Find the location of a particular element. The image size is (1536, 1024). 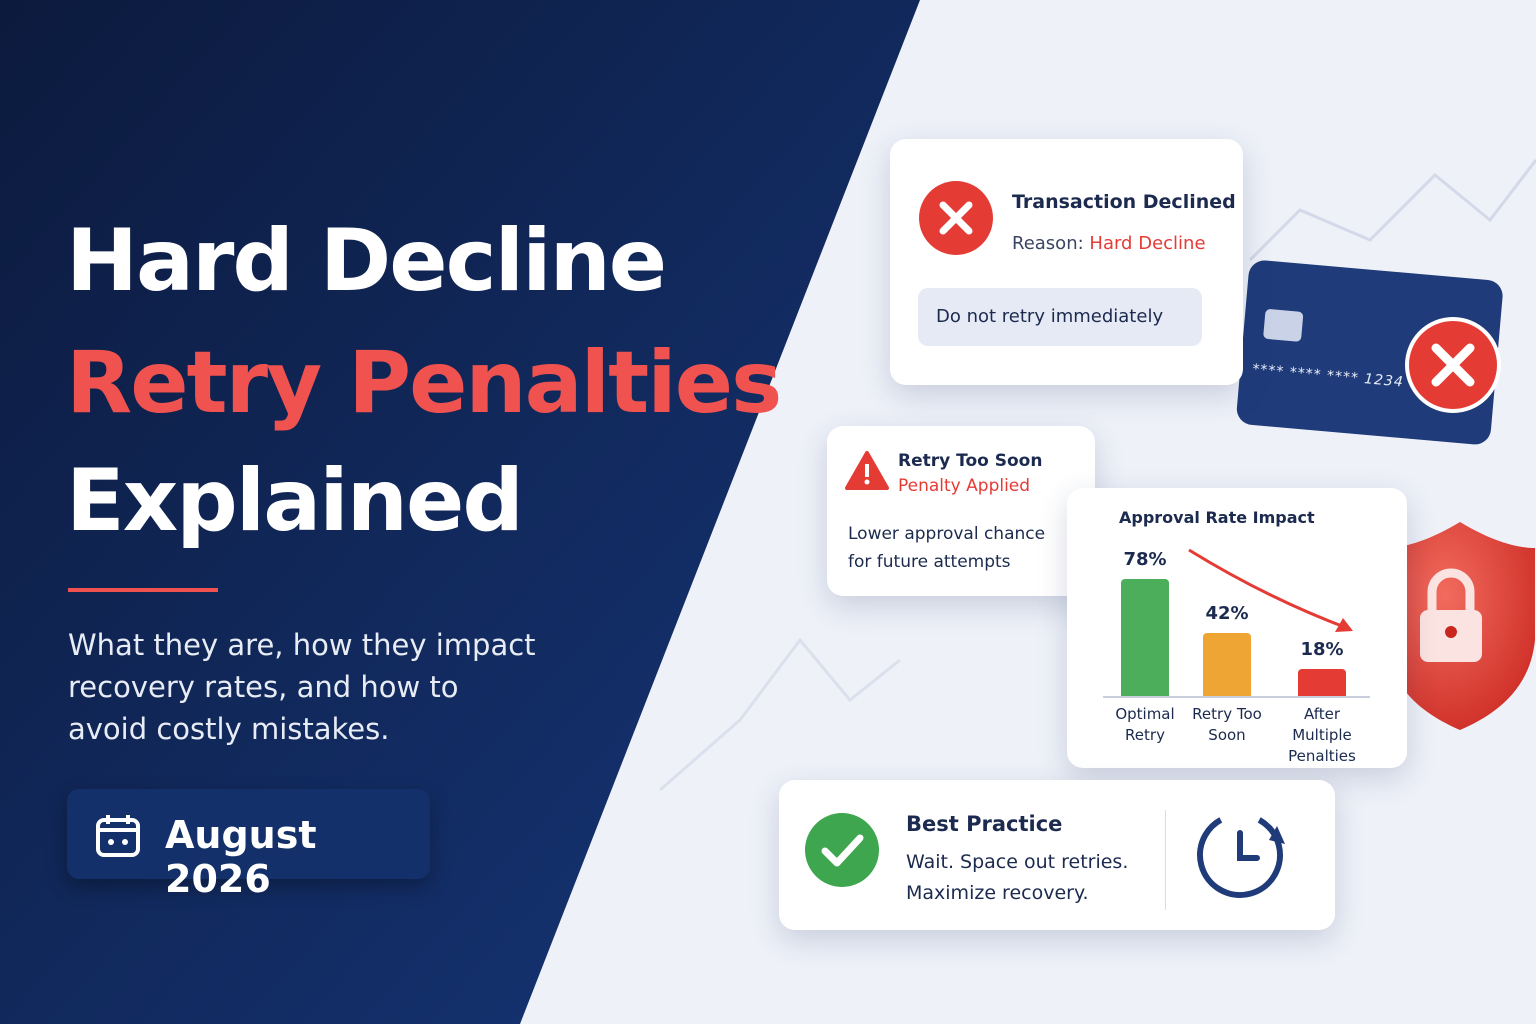

card-title: Best Practice is located at coordinates (984, 824).